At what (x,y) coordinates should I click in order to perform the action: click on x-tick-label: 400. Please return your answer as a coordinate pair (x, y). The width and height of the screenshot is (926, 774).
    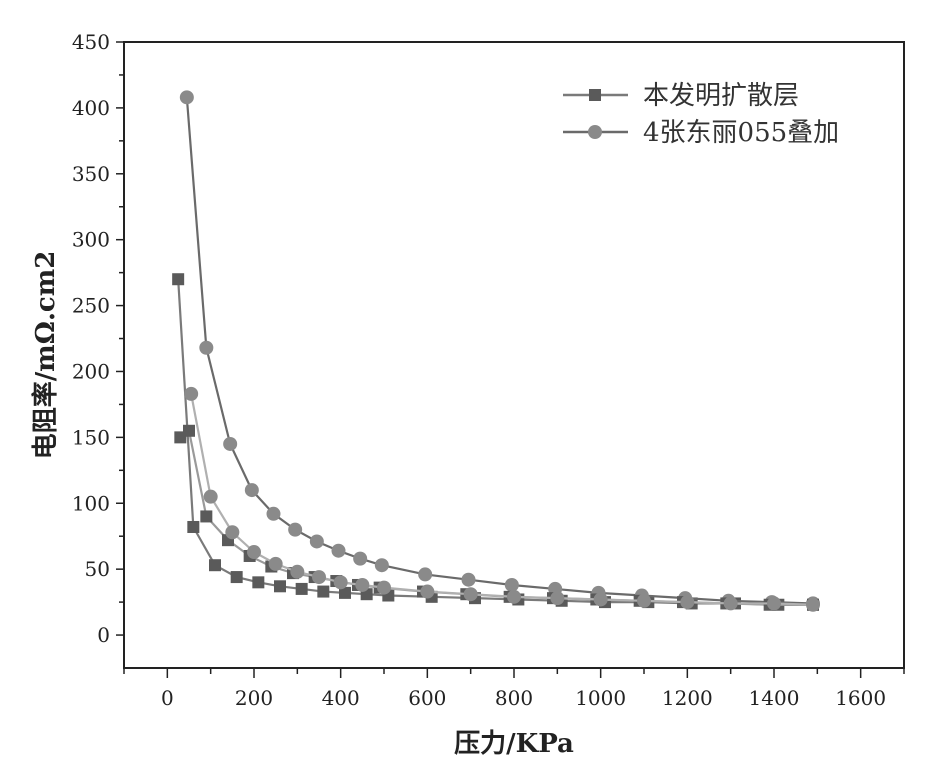
    Looking at the image, I should click on (341, 698).